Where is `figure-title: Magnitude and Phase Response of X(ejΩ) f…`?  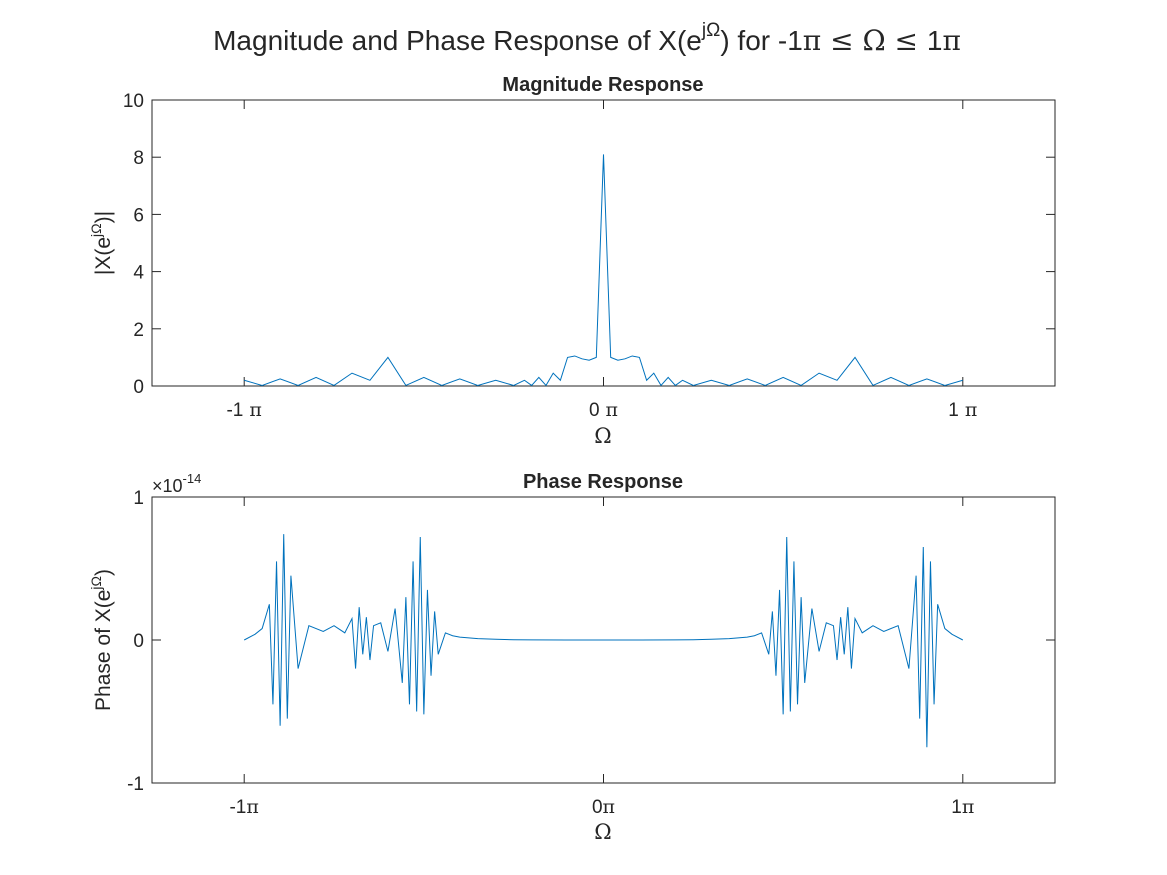
figure-title: Magnitude and Phase Response of X(ejΩ) f… is located at coordinates (587, 38).